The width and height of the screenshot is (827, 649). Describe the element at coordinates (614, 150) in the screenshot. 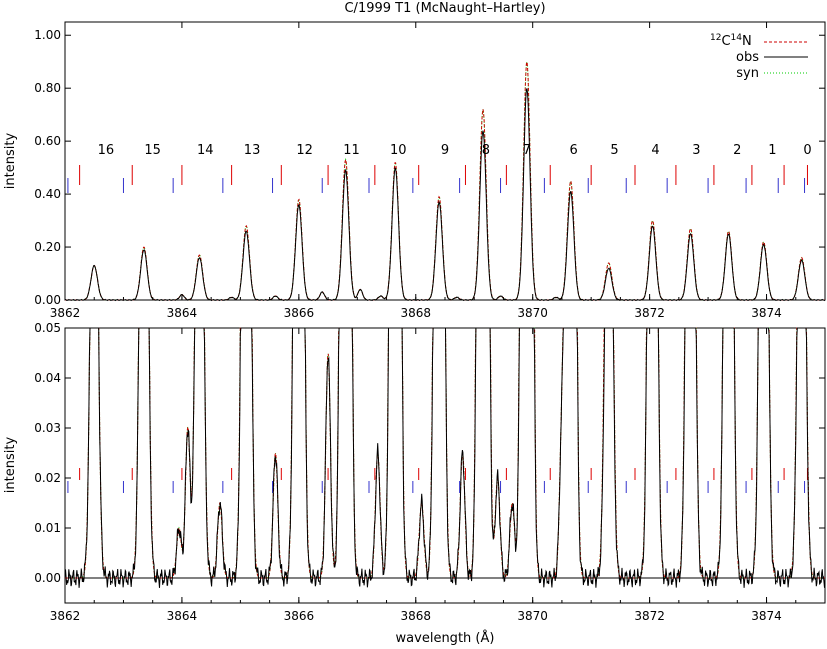

I see `line-number-label: 5` at that location.